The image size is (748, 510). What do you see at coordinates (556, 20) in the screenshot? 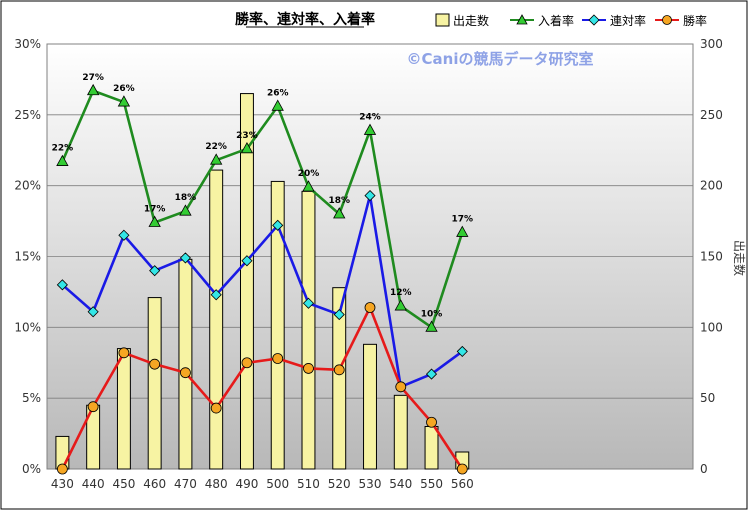
I see `legend-label-place: 入着率` at bounding box center [556, 20].